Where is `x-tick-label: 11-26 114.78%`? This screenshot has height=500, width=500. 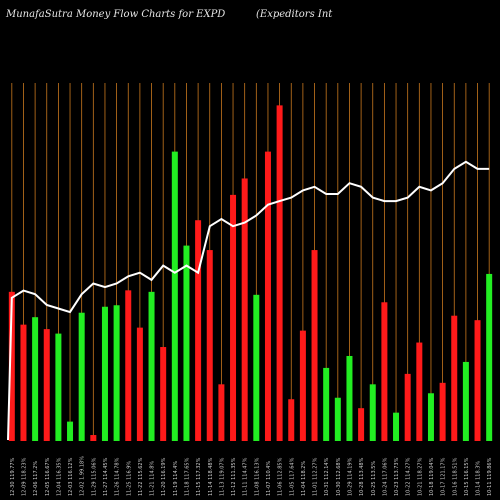 x-tick-label: 11-26 114.78% is located at coordinates (118, 476).